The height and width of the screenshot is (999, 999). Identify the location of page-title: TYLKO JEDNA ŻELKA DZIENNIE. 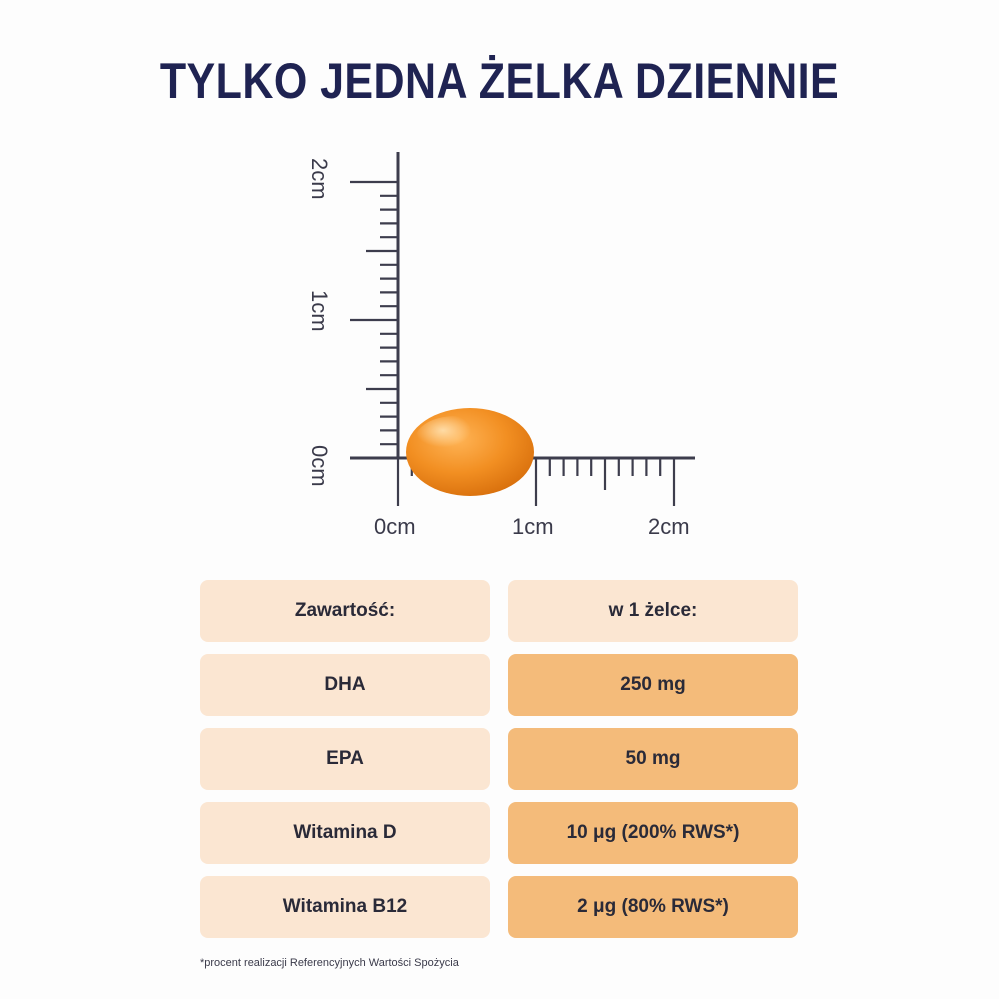
(499, 81).